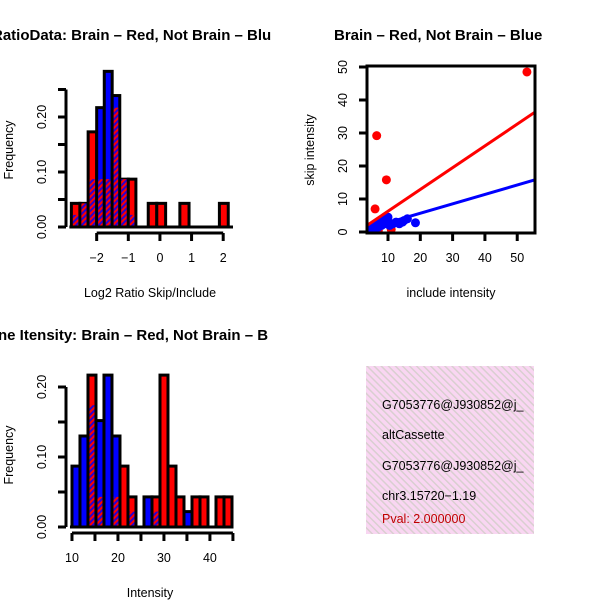 This screenshot has height=600, width=600. What do you see at coordinates (97, 258) in the screenshot?
I see `x-tick-label: −2` at bounding box center [97, 258].